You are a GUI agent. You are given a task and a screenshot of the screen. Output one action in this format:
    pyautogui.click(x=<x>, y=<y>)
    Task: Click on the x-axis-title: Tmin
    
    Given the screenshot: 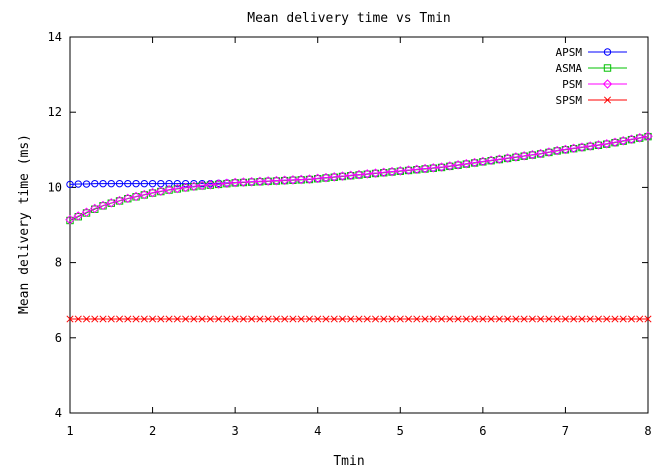 What is the action you would take?
    pyautogui.click(x=348, y=461)
    